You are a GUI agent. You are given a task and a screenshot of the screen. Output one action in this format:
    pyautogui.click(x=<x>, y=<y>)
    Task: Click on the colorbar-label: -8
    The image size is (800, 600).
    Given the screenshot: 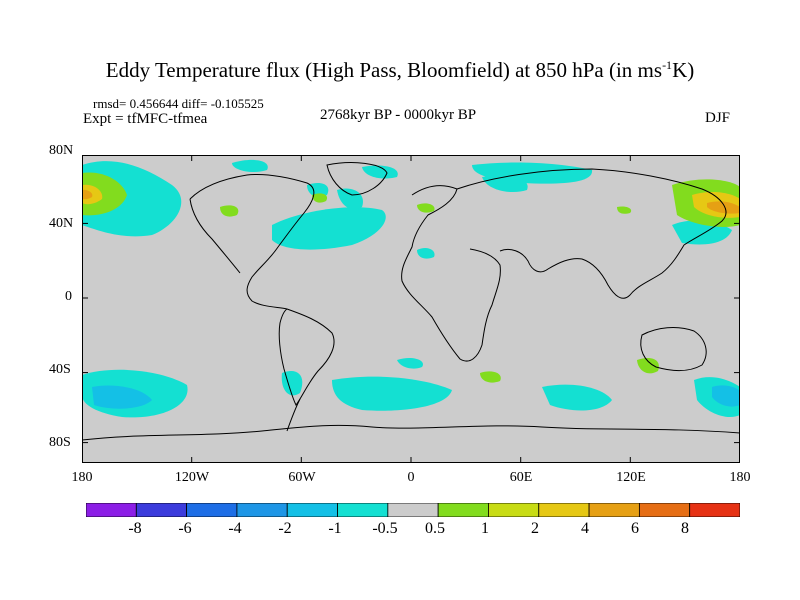 What is the action you would take?
    pyautogui.click(x=135, y=528)
    